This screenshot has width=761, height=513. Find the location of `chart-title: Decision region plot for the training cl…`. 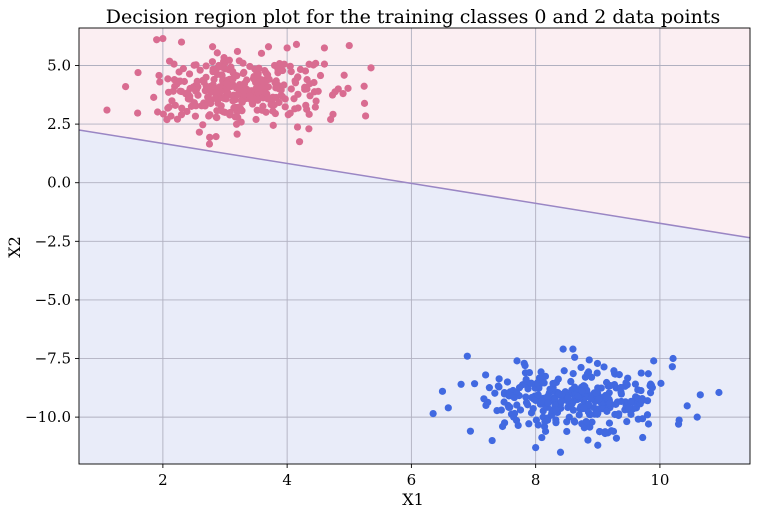

chart-title: Decision region plot for the training cl… is located at coordinates (413, 17).